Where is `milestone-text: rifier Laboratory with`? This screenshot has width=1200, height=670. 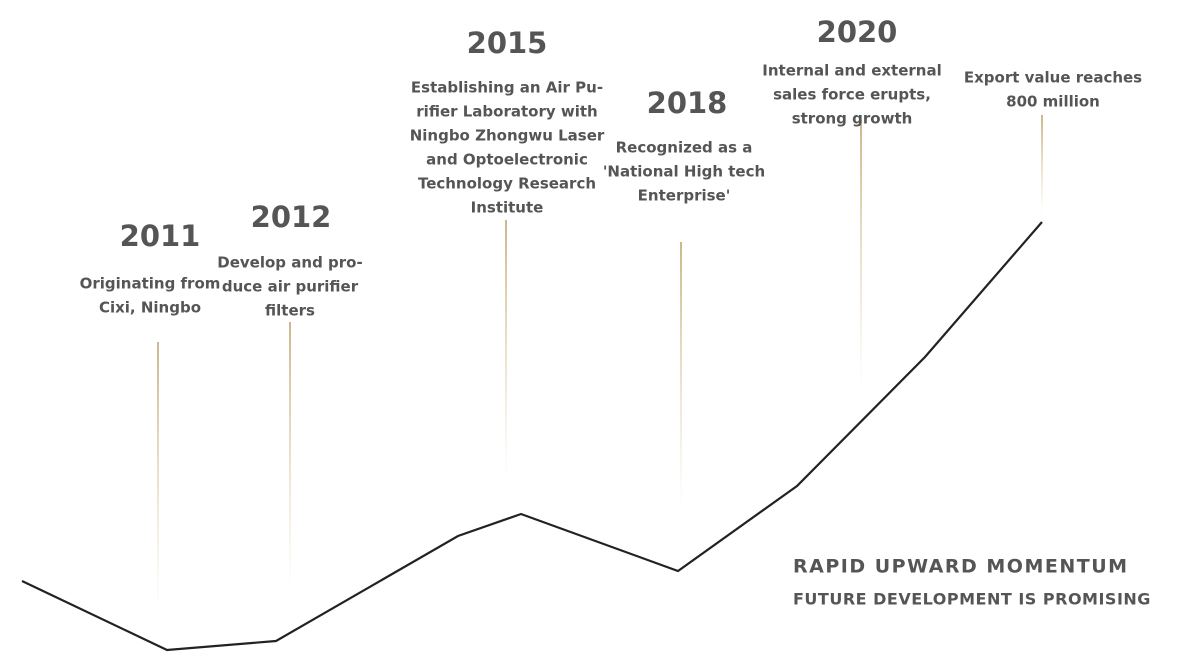
milestone-text: rifier Laboratory with is located at coordinates (506, 112).